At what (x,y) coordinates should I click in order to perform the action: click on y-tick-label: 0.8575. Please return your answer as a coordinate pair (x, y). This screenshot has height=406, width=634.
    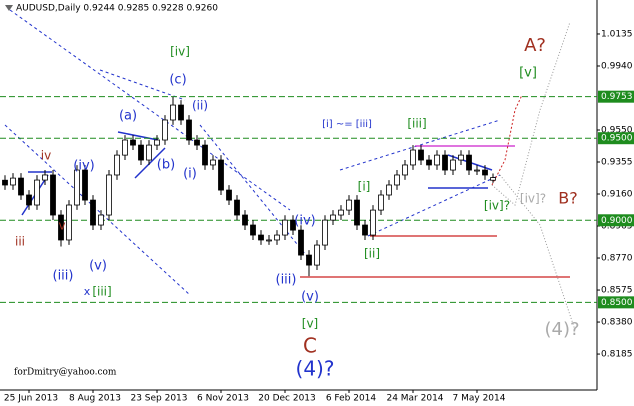
    Looking at the image, I should click on (617, 291).